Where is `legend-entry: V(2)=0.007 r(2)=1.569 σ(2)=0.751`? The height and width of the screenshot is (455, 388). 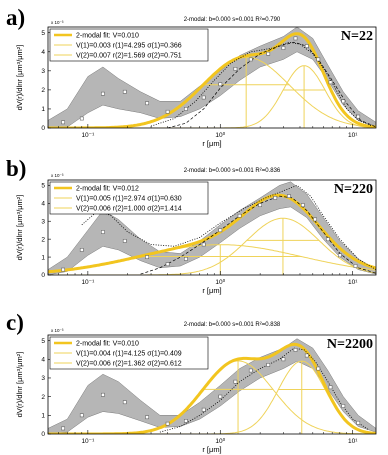 legend-entry: V(2)=0.007 r(2)=1.569 σ(2)=0.751 is located at coordinates (129, 56).